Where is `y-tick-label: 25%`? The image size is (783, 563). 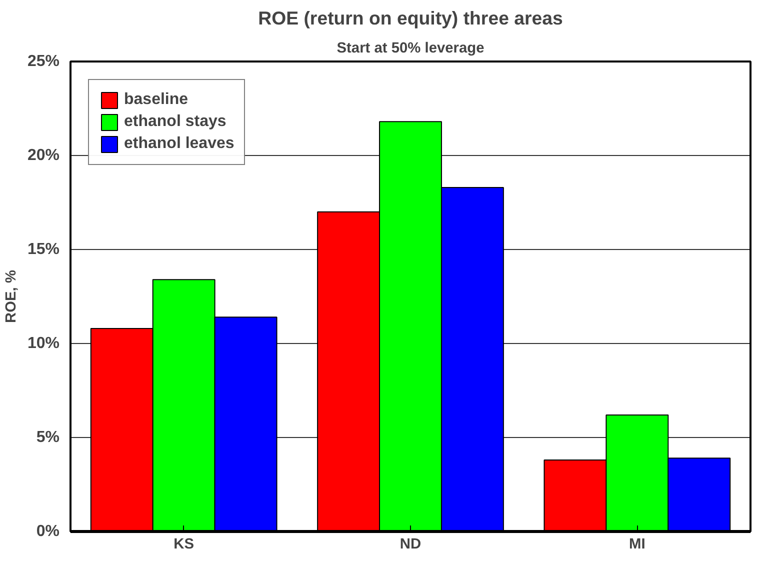 y-tick-label: 25% is located at coordinates (43, 61).